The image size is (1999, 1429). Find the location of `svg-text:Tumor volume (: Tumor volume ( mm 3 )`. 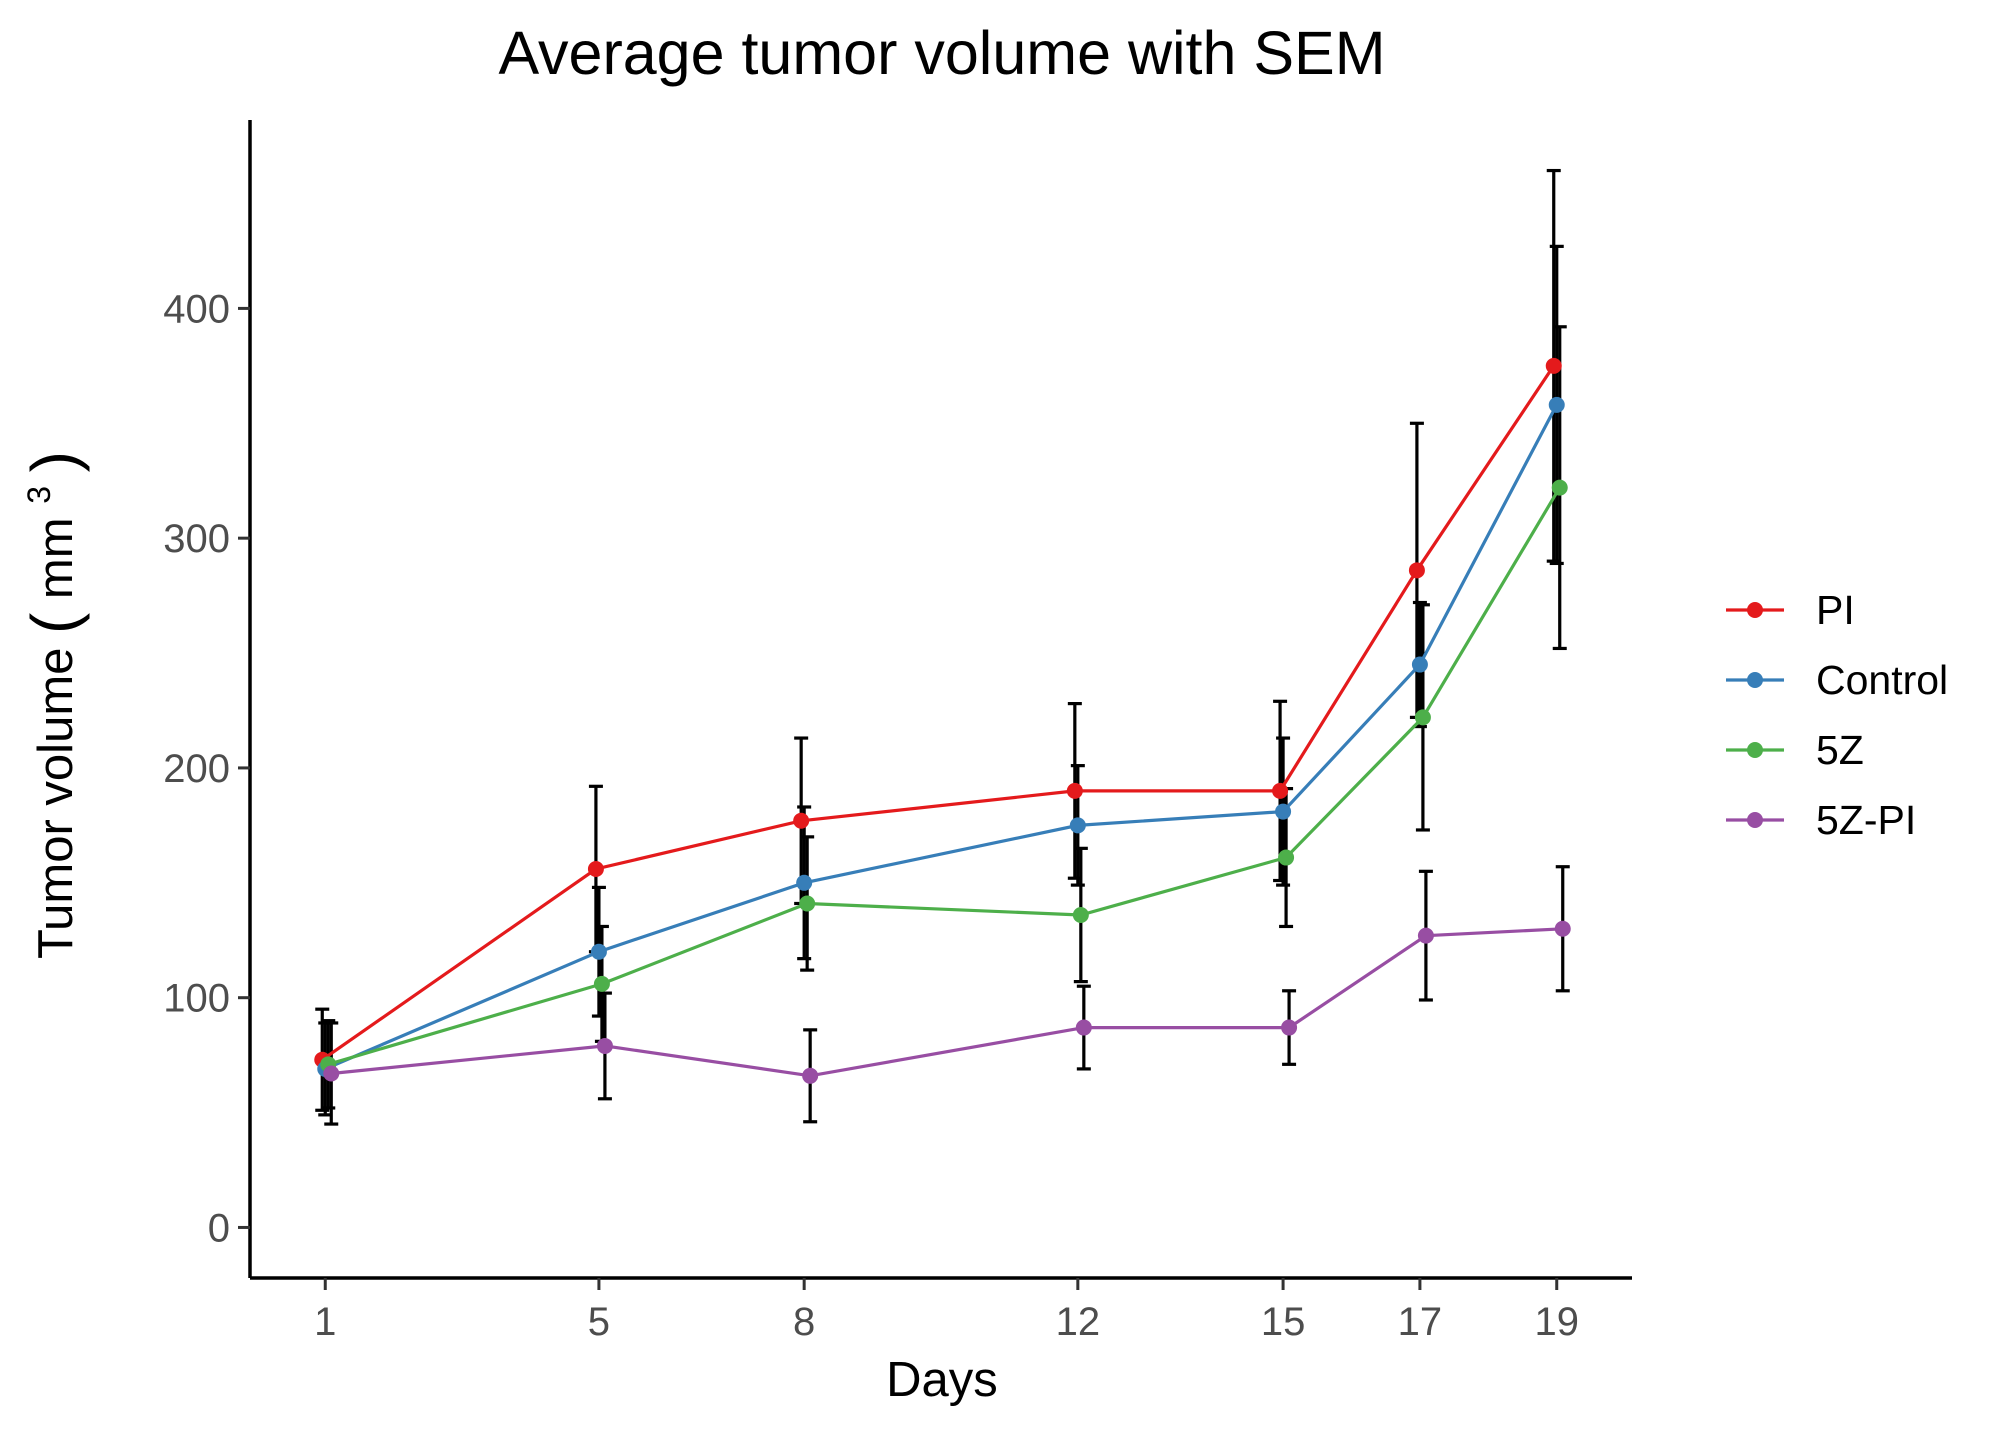

svg-text:Tumor volume (: Tumor volume ( mm 3 ) is located at coordinates (48, 705).